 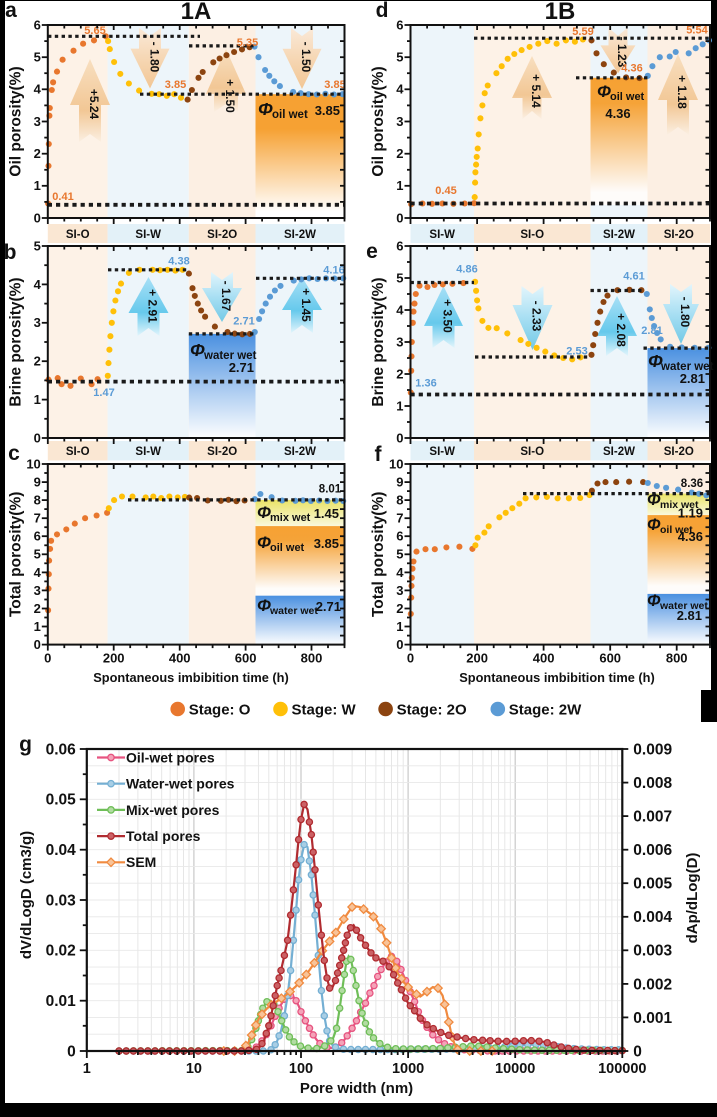 What do you see at coordinates (622, 52) in the screenshot?
I see `svg-text: - 1.23` at bounding box center [622, 52].